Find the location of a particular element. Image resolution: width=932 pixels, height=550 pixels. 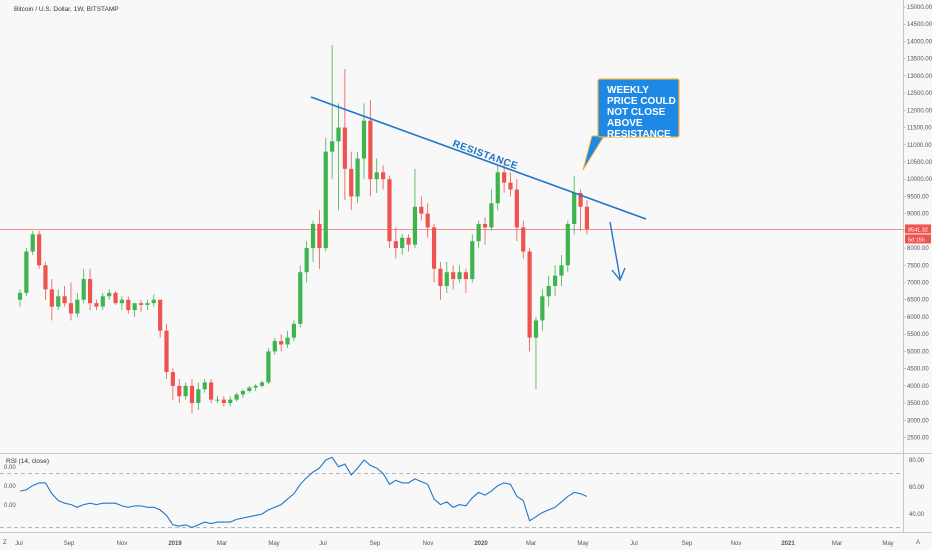

auto-scale-label: A is located at coordinates (918, 543).